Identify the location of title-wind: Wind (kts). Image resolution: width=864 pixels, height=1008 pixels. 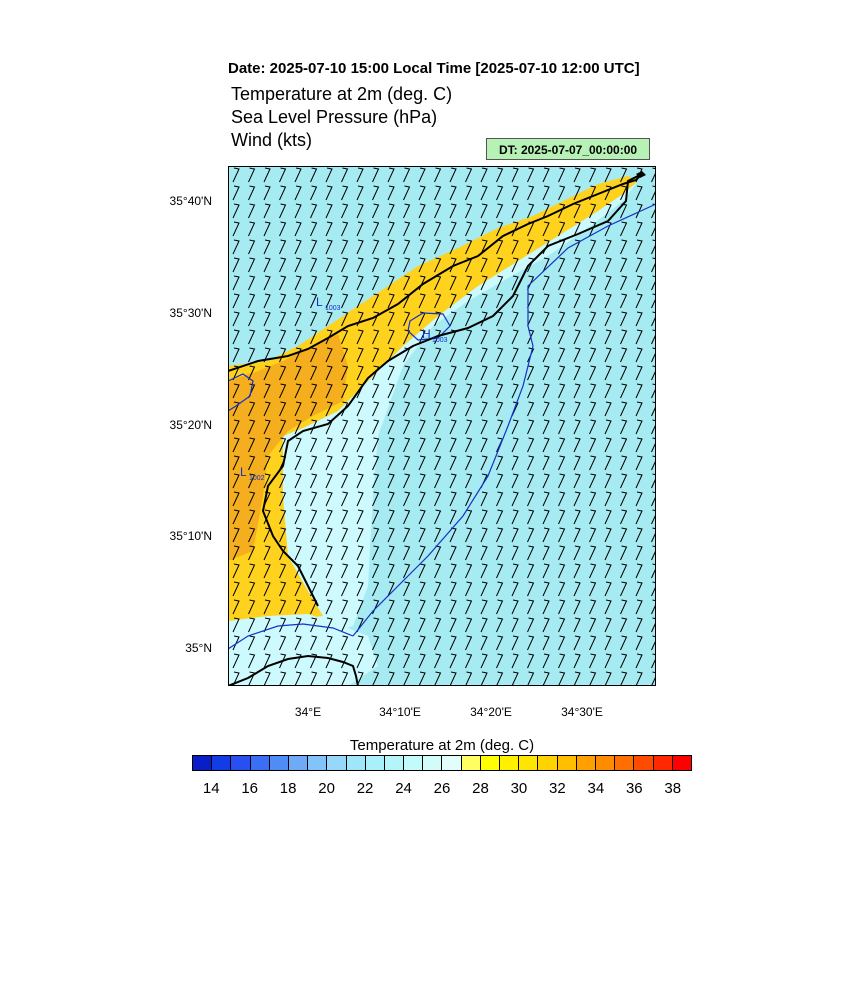
(271, 140).